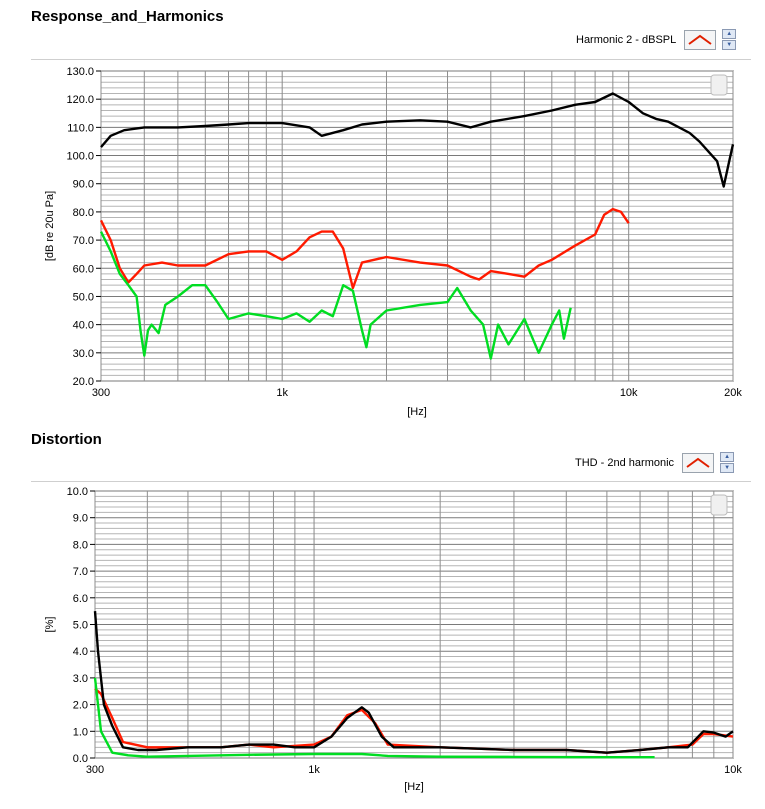  What do you see at coordinates (80, 100) in the screenshot?
I see `y-tick-label: 120.0` at bounding box center [80, 100].